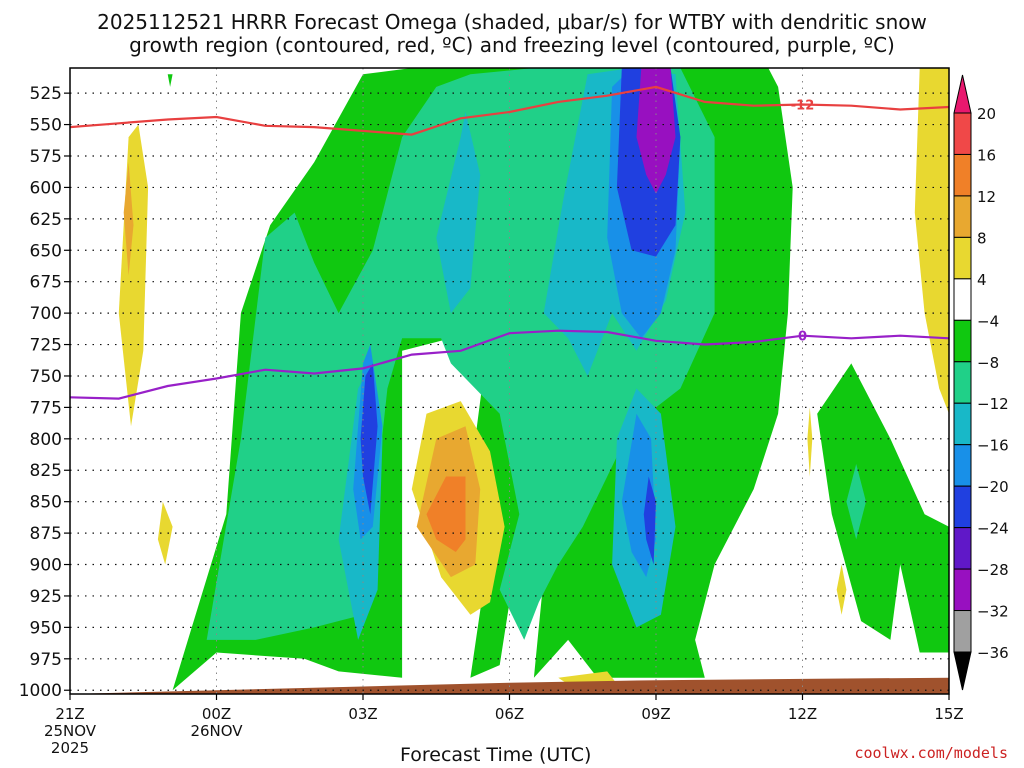  Describe the element at coordinates (46, 440) in the screenshot. I see `y-tick-label-800: 800` at that location.